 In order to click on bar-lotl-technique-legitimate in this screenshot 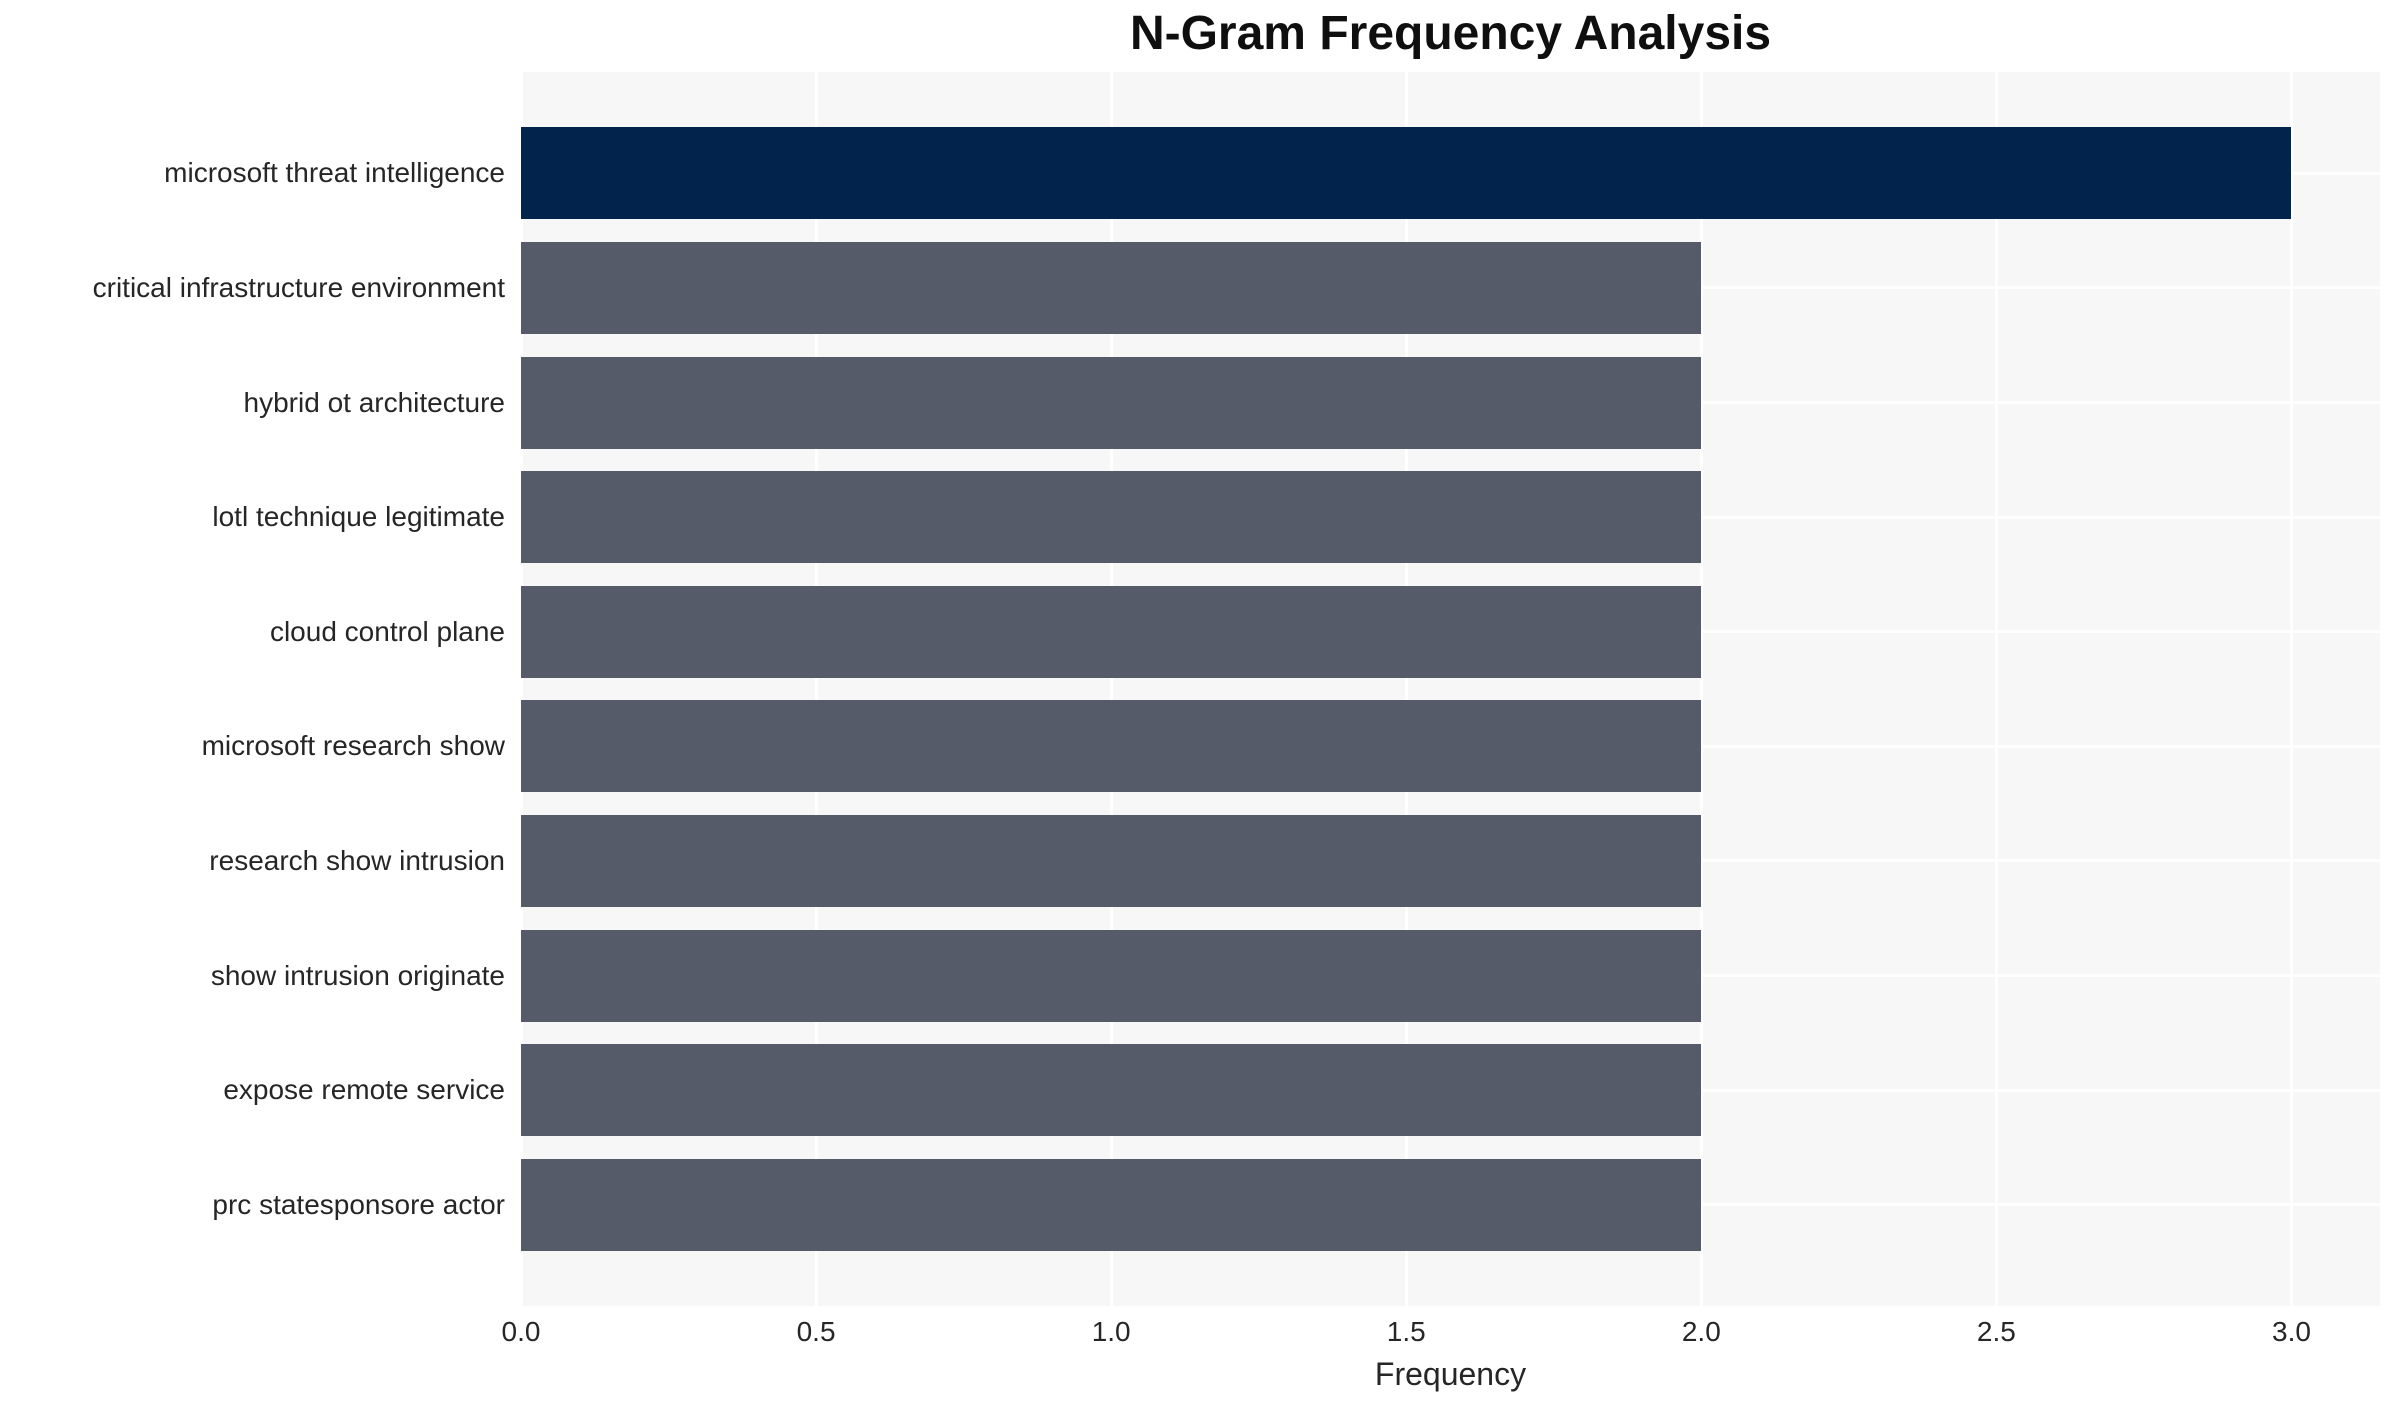, I will do `click(1111, 517)`.